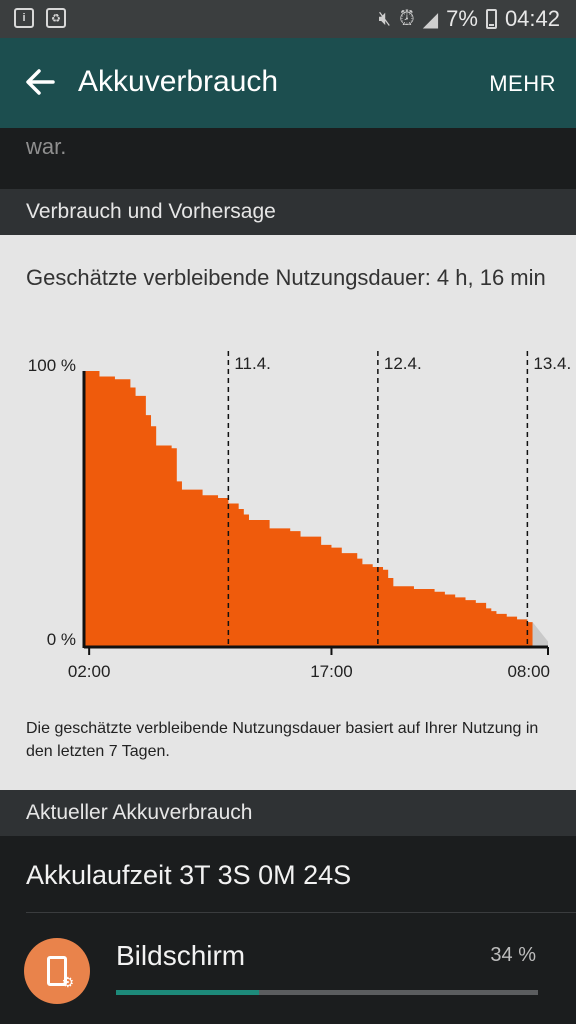  What do you see at coordinates (60, 973) in the screenshot?
I see `phone-settings-icon` at bounding box center [60, 973].